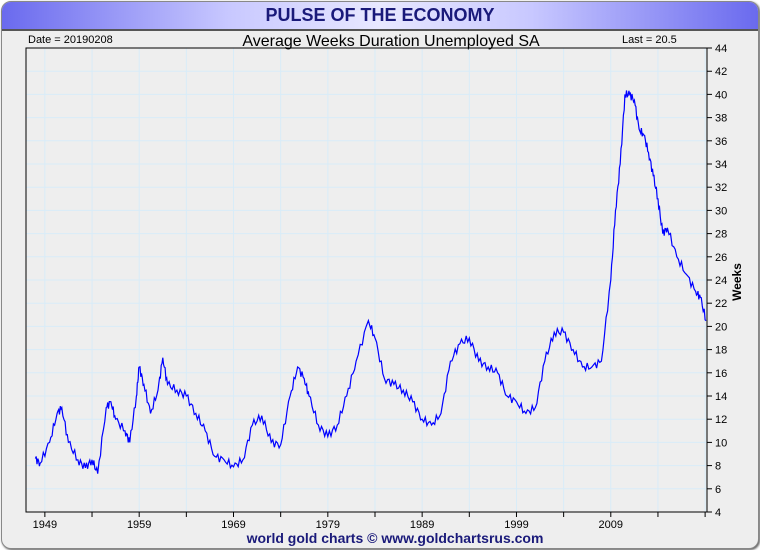 The width and height of the screenshot is (760, 550). I want to click on last-label: Last = 20.5, so click(649, 40).